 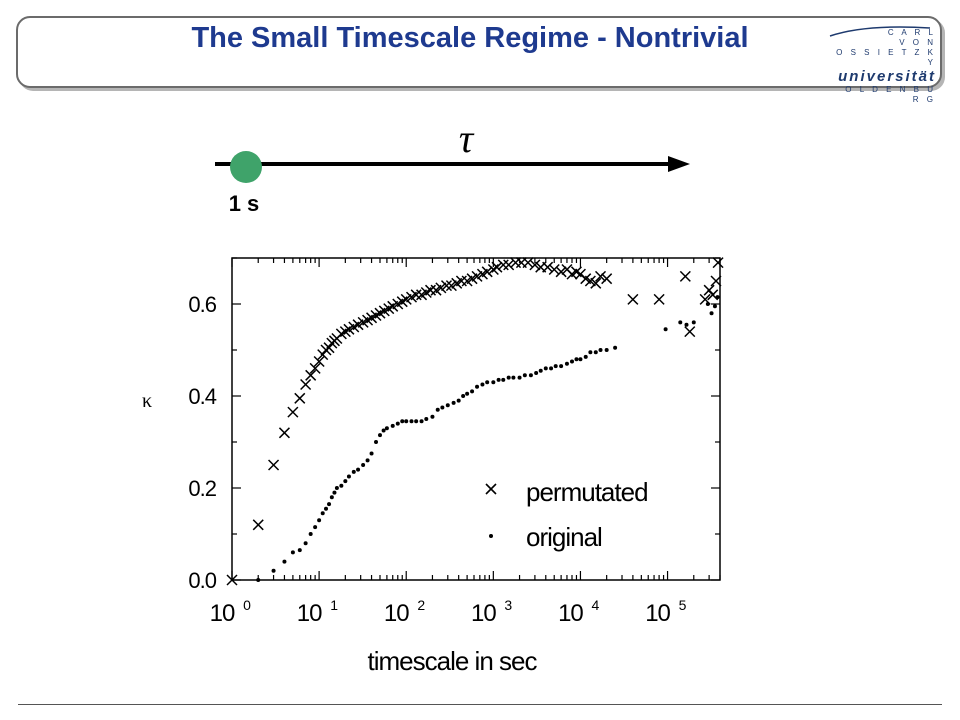 I want to click on legend-marker-permutated-icon, so click(x=491, y=489).